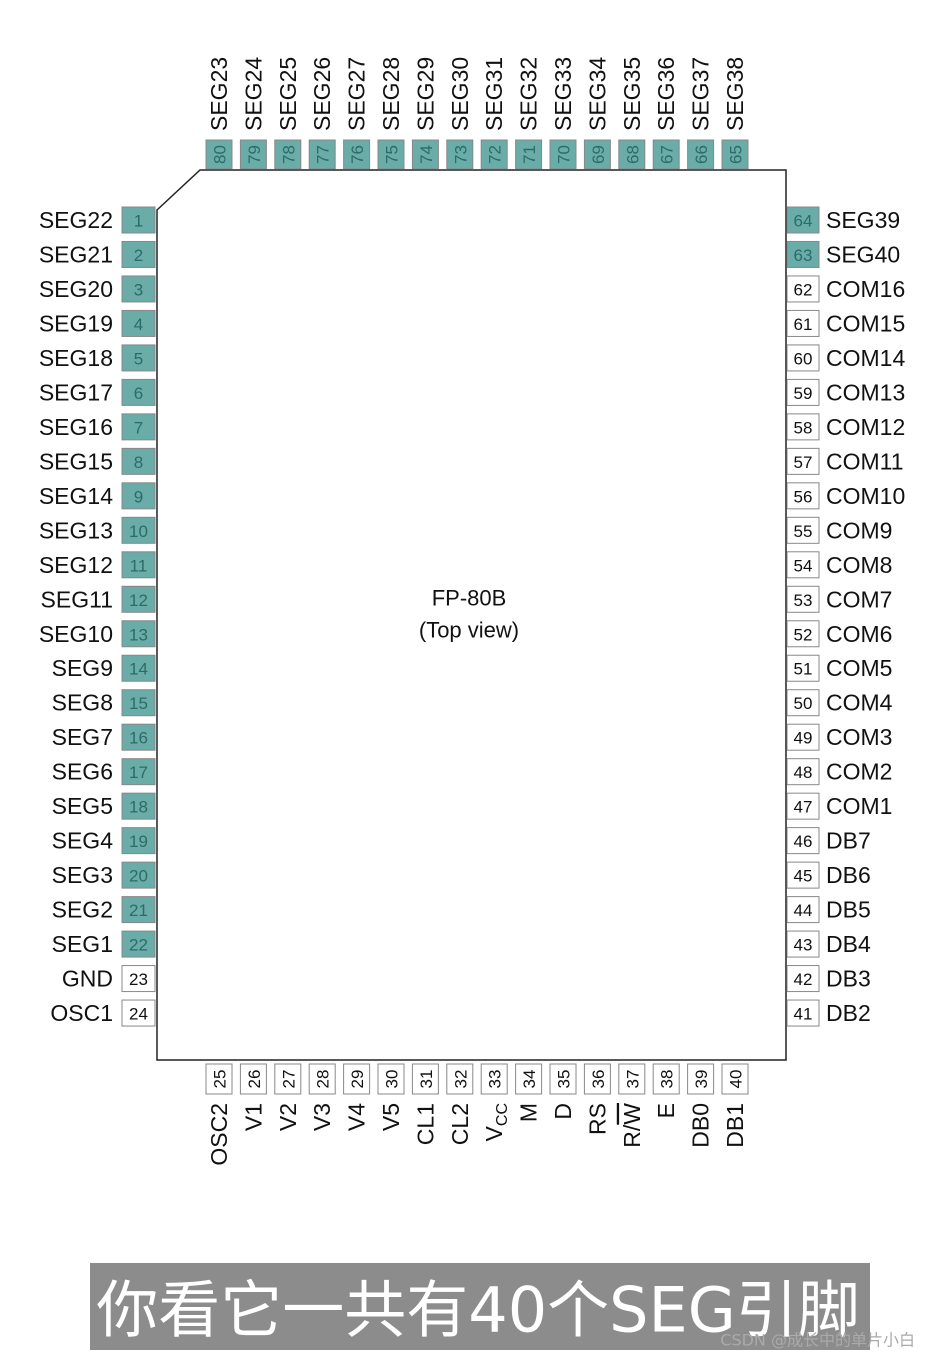  I want to click on pin-label-text: SEG37, so click(701, 94).